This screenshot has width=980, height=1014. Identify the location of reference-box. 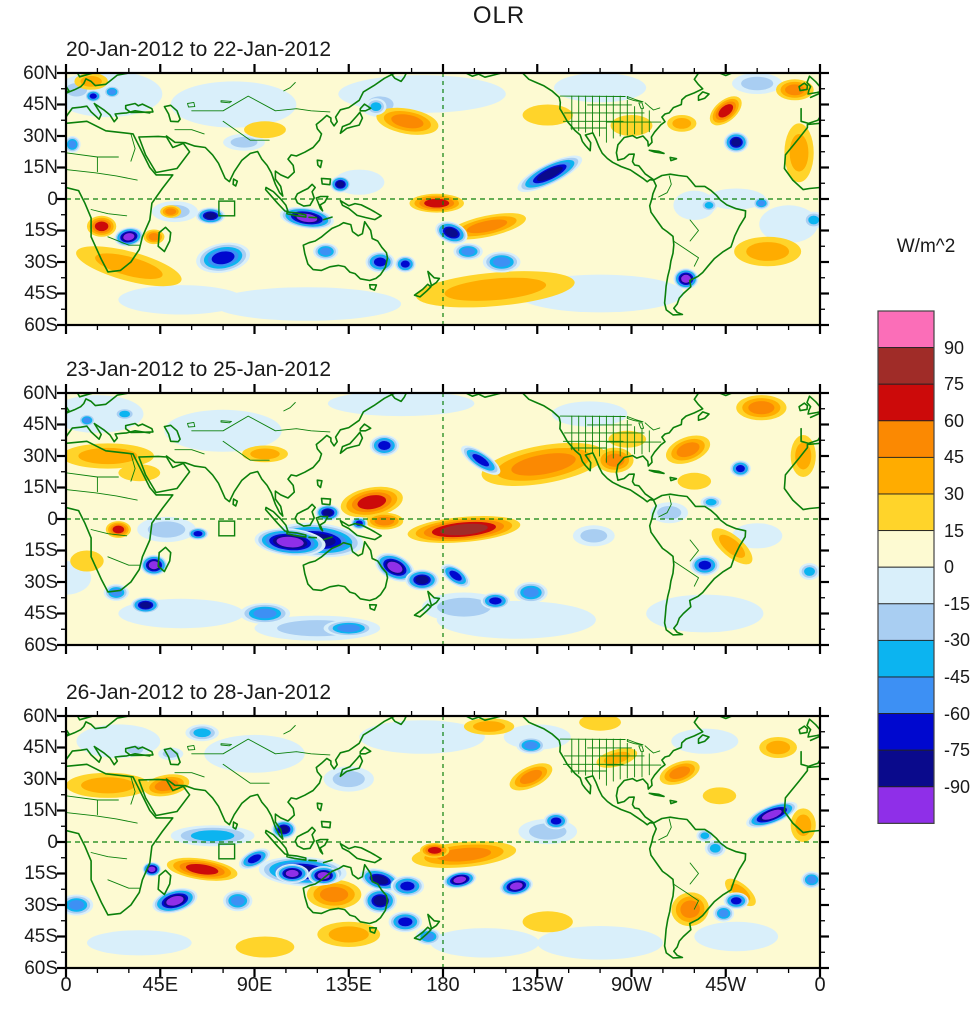
(227, 208).